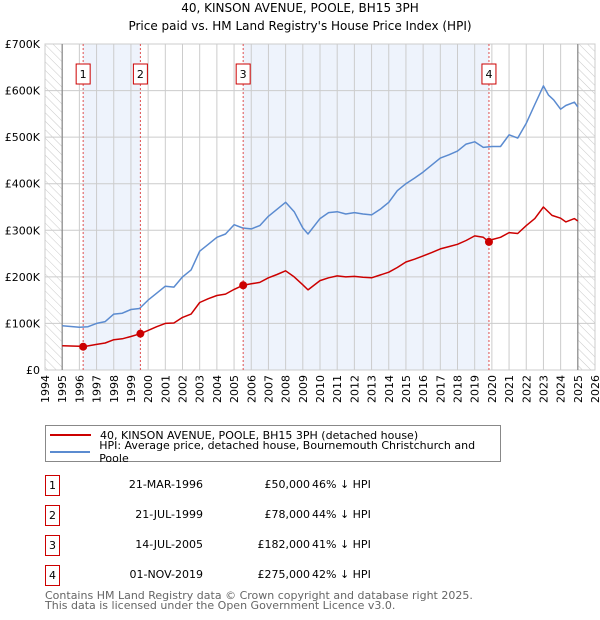 Image resolution: width=600 pixels, height=620 pixels. What do you see at coordinates (526, 389) in the screenshot?
I see `x-tick-label: 2022` at bounding box center [526, 389].